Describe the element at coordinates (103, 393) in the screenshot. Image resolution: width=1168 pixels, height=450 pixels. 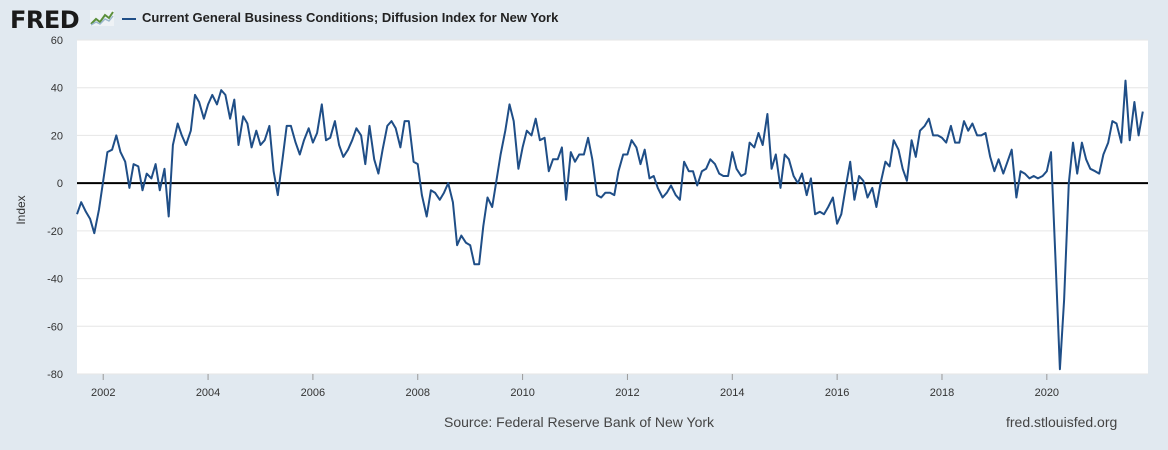
I see `x-tick-label: 2002` at that location.